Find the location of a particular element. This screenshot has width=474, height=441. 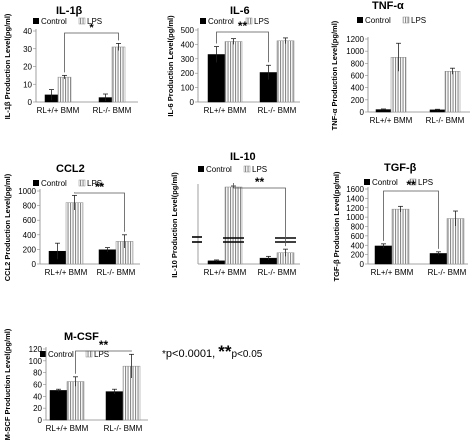

chart-title: TNF-α is located at coordinates (388, 6).